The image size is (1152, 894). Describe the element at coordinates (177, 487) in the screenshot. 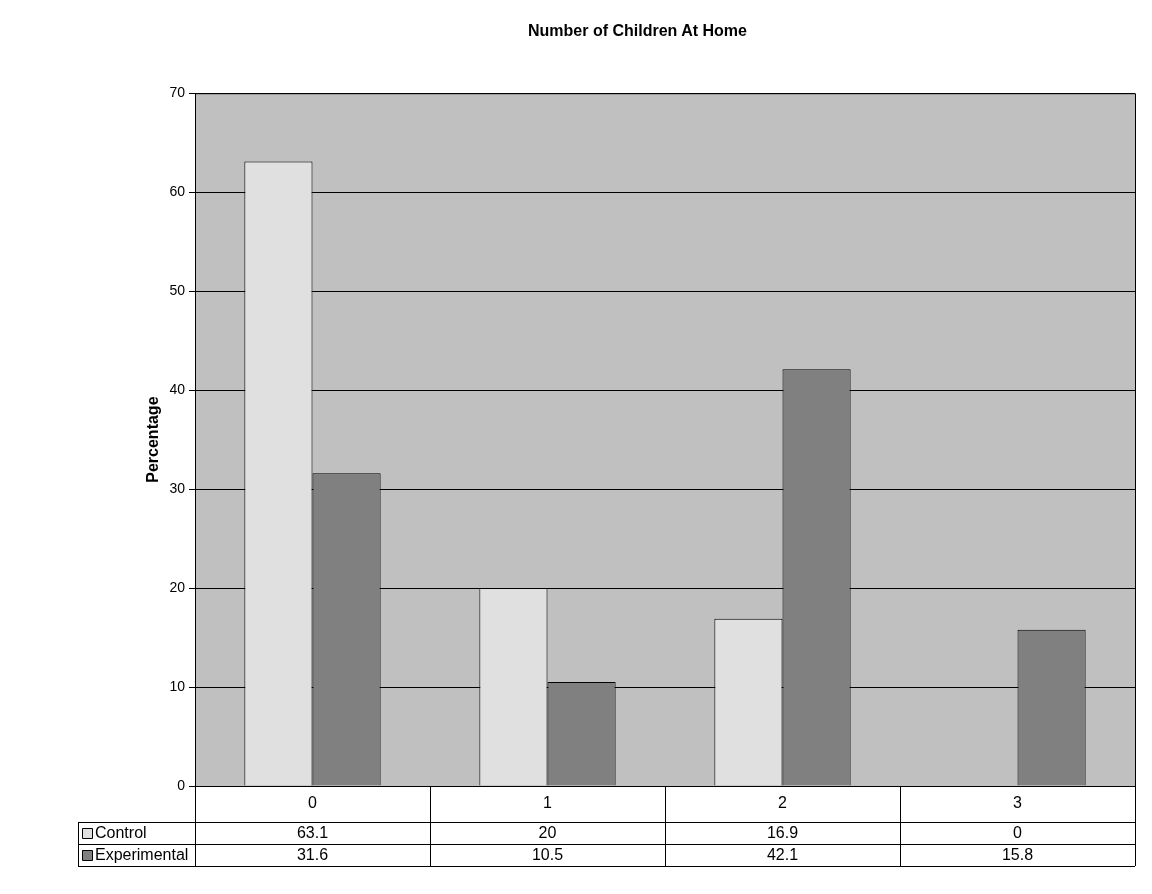

I see `y-tick-label: 30` at that location.